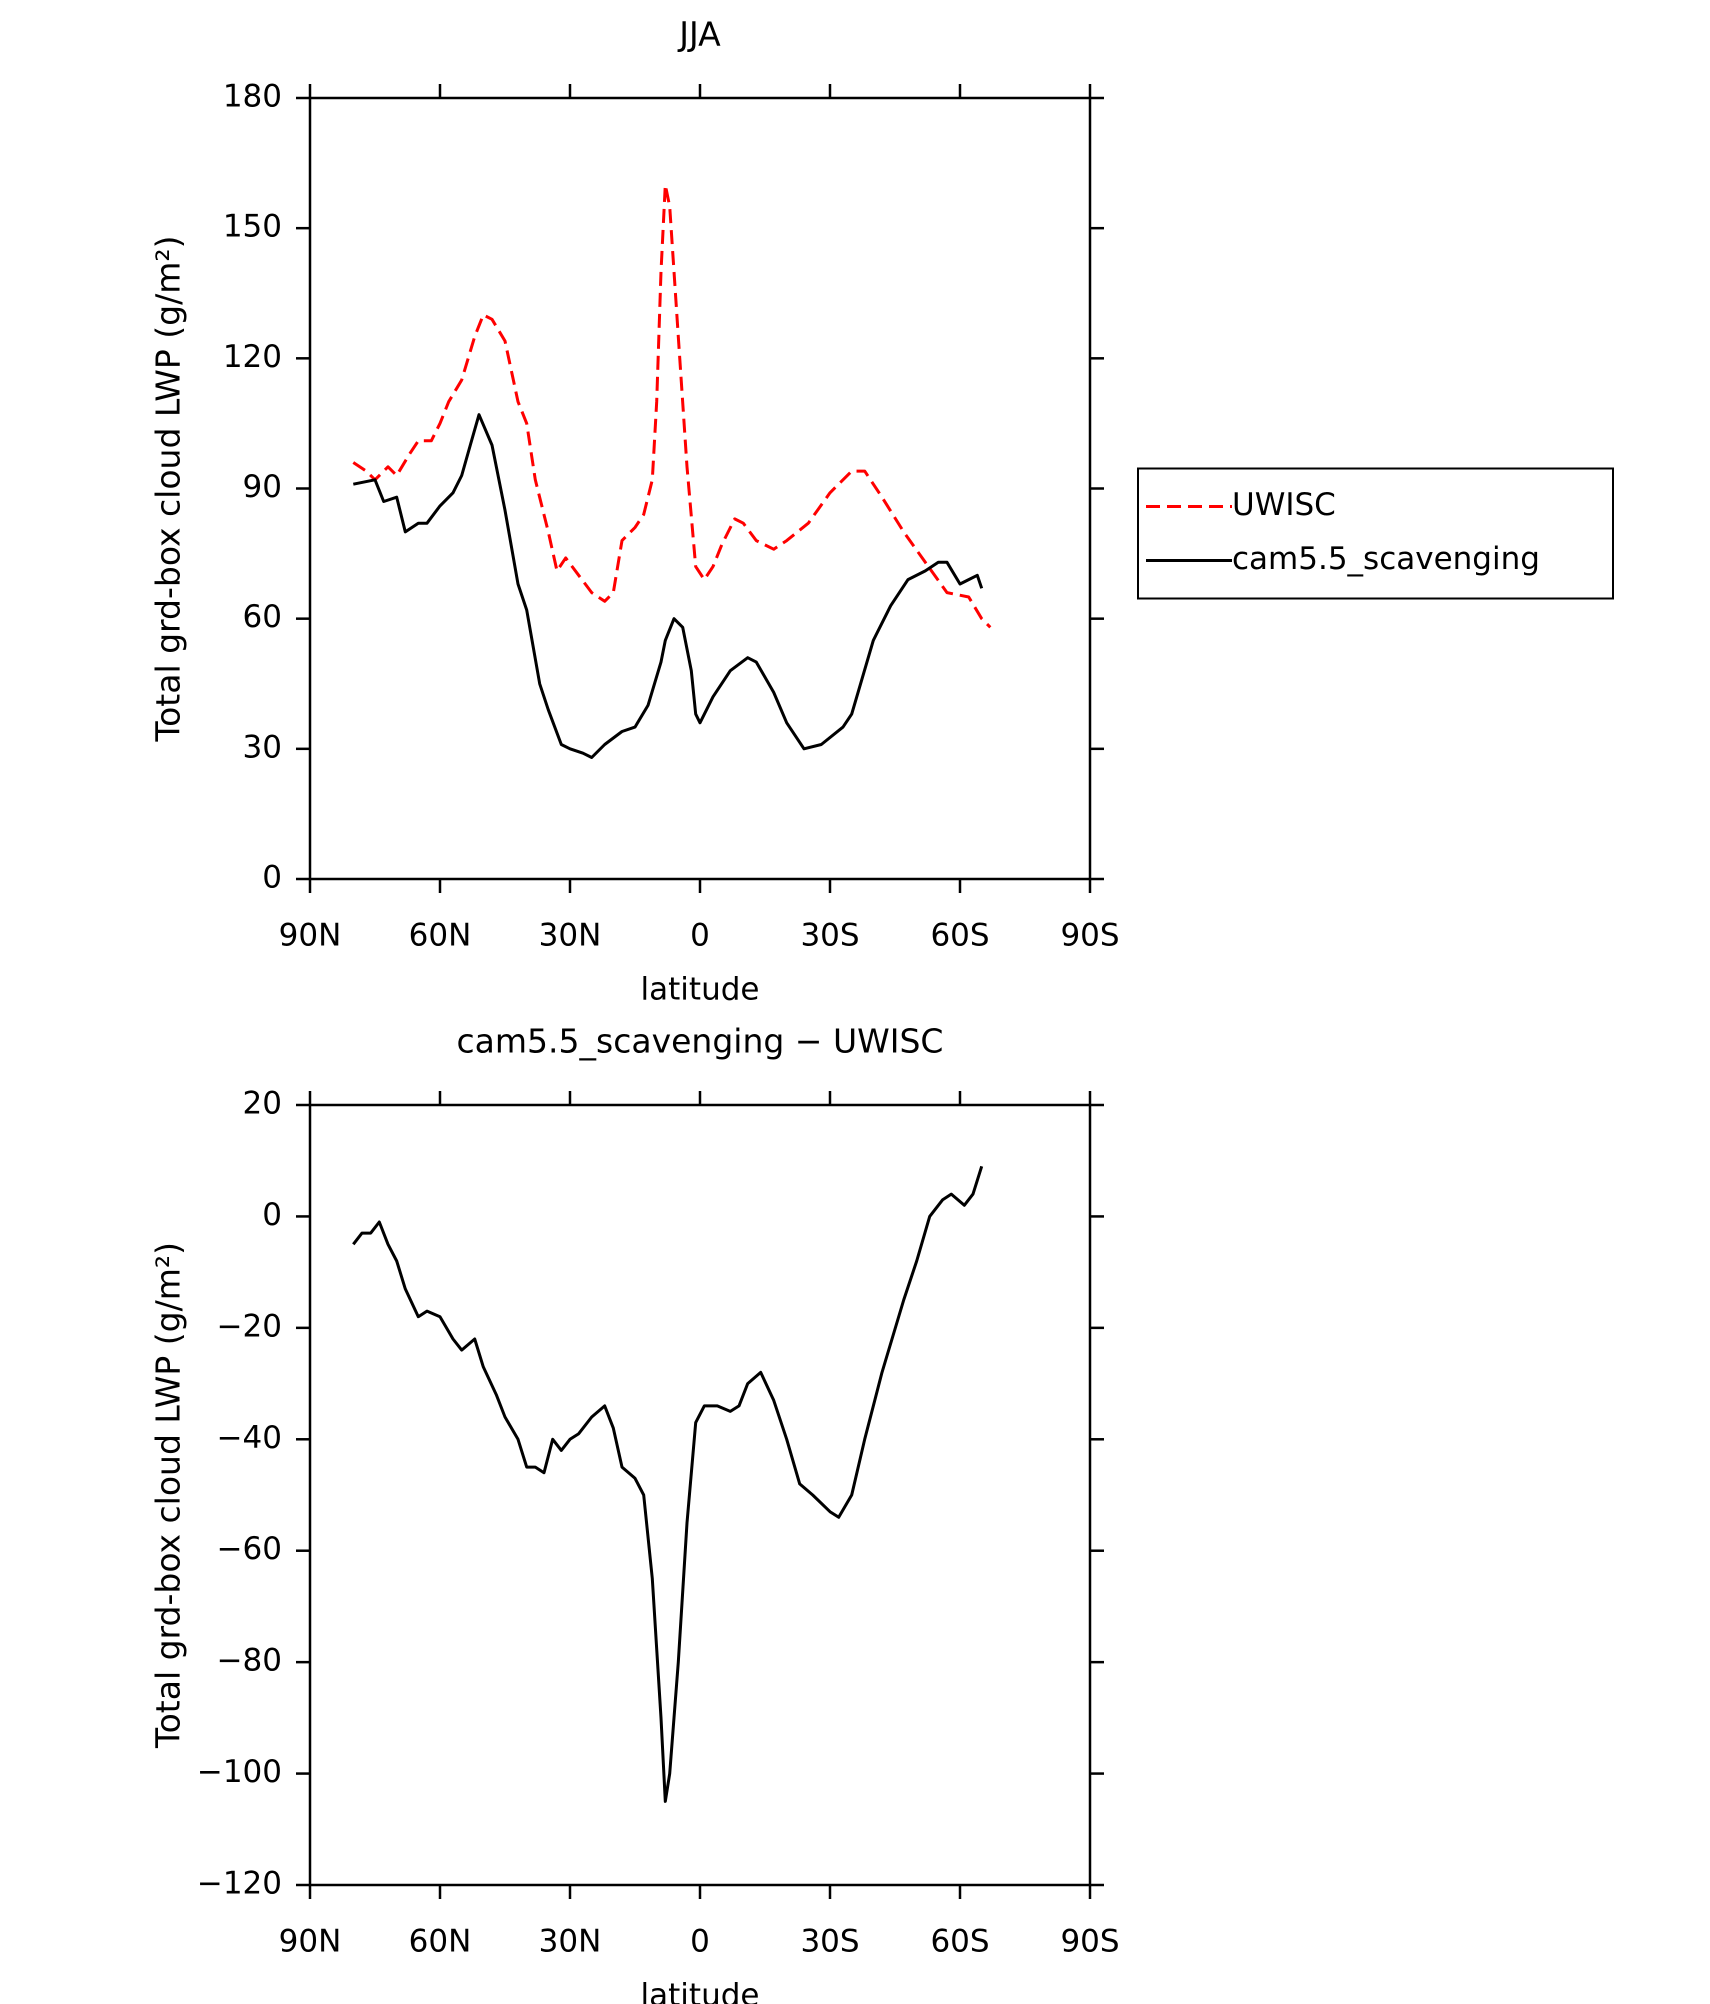  I want to click on y-tick-label: −100, so click(239, 1772).